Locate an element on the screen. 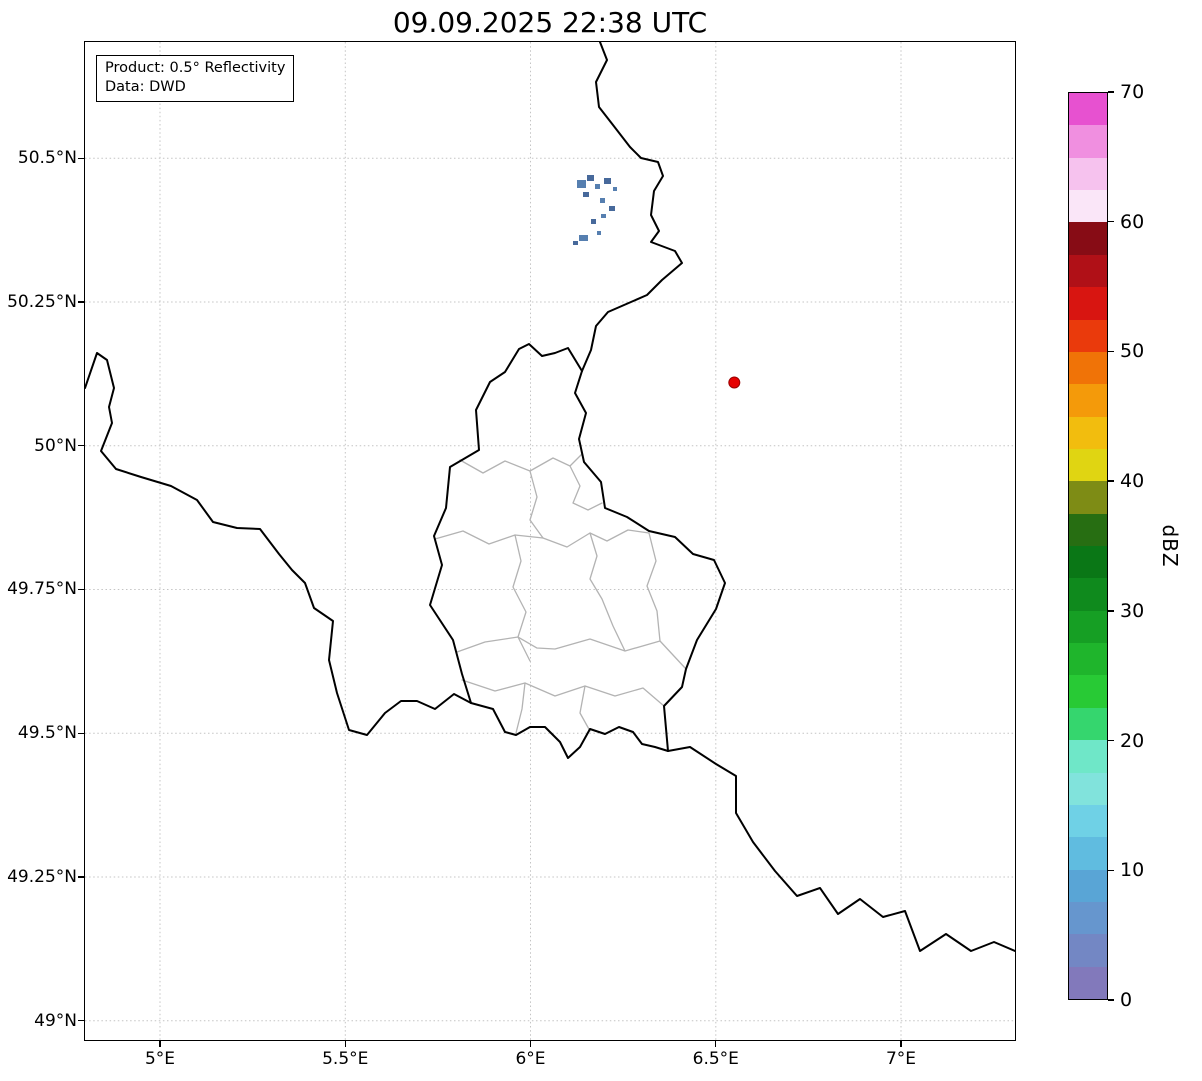 This screenshot has width=1202, height=1081. info-box: Product: 0.5° Reflectivity Data: DWD is located at coordinates (195, 79).